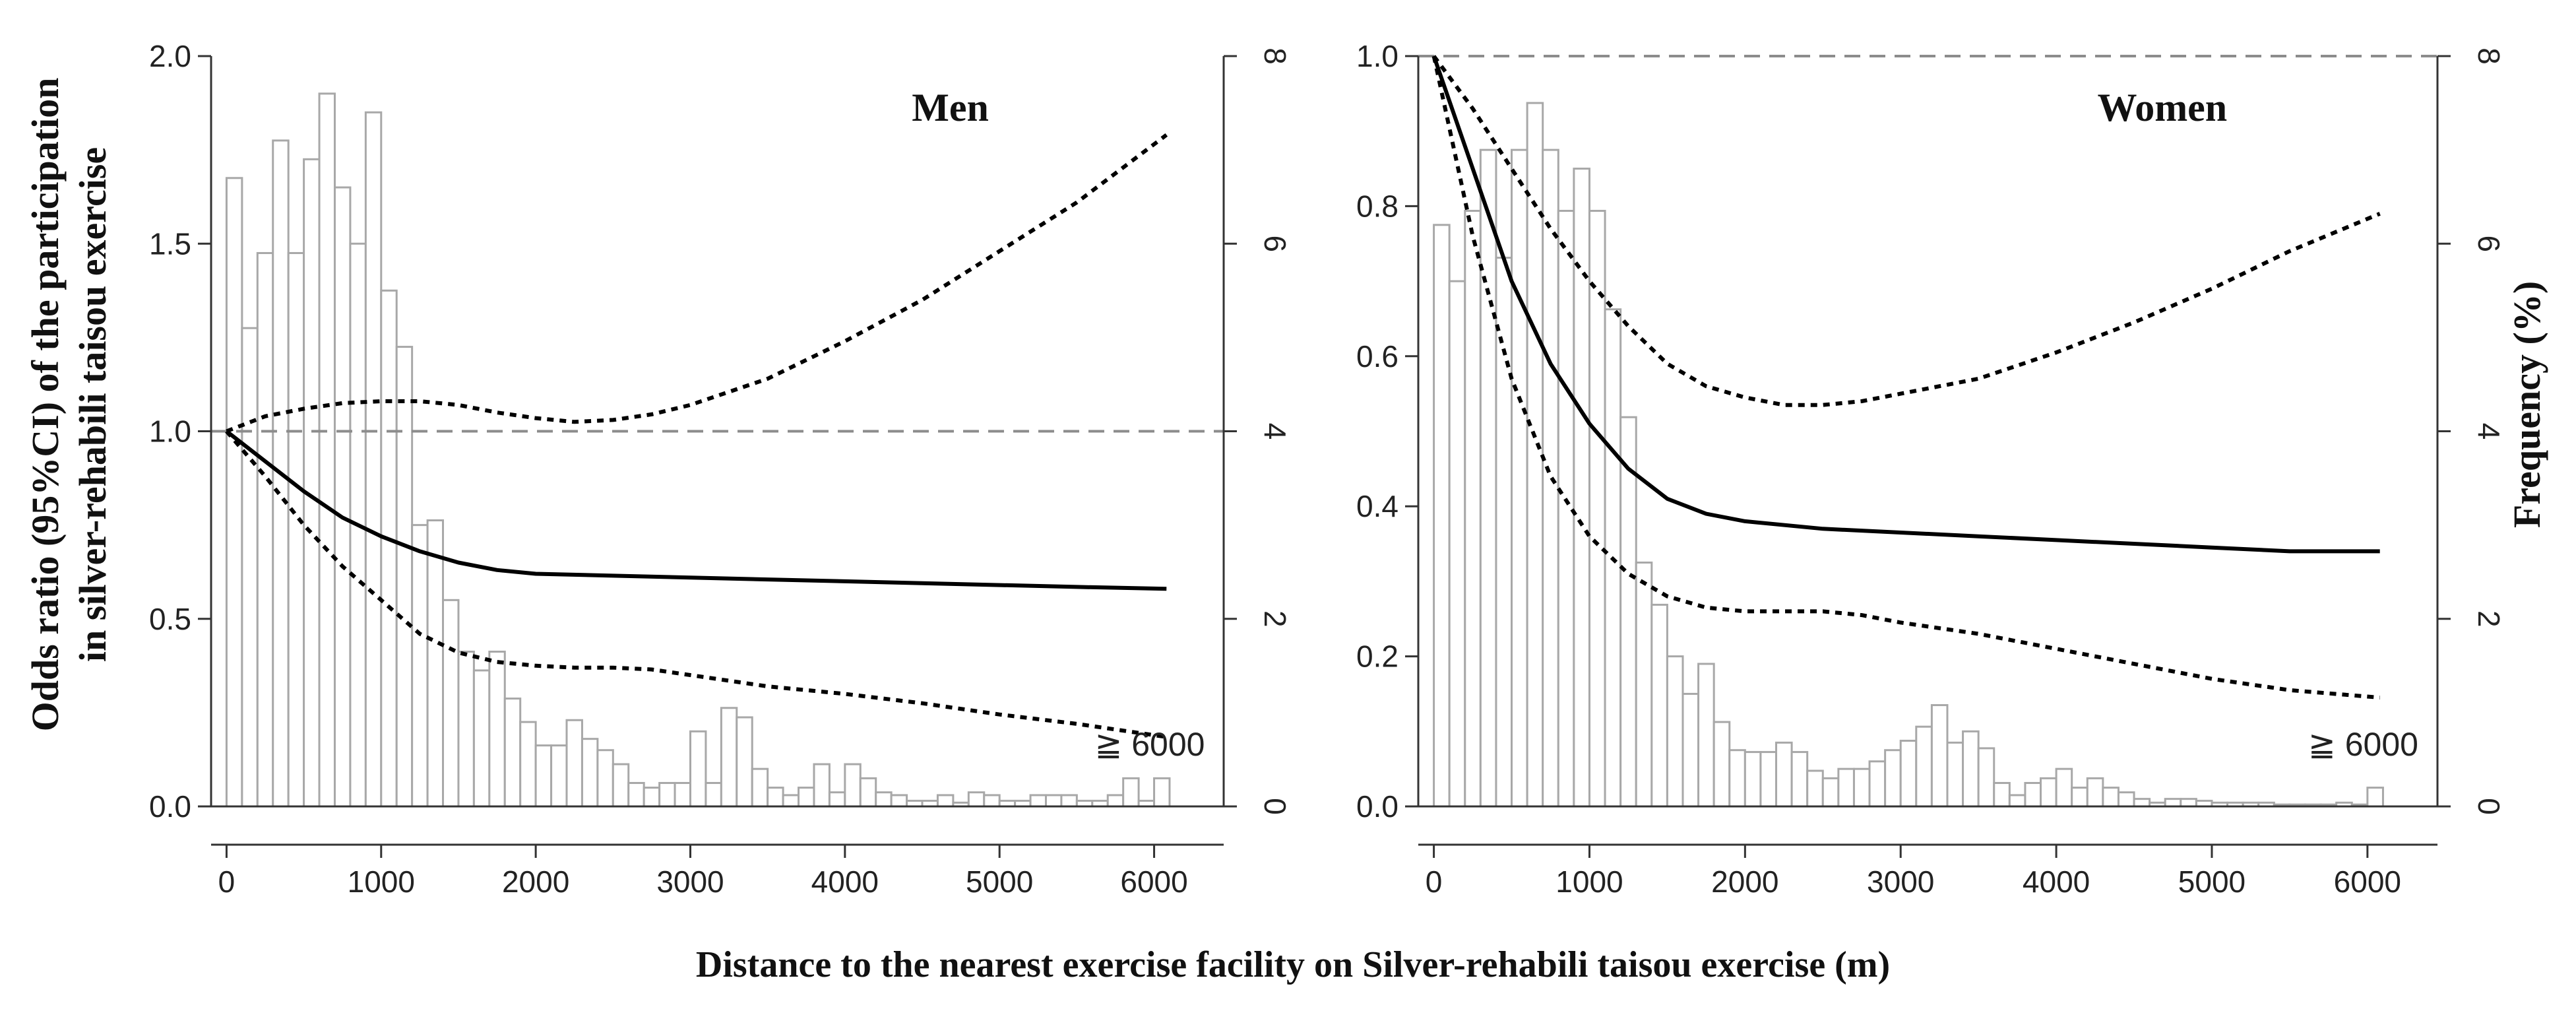 Image resolution: width=2576 pixels, height=1009 pixels. Describe the element at coordinates (170, 619) in the screenshot. I see `y-tick-label-left: 0.5` at that location.